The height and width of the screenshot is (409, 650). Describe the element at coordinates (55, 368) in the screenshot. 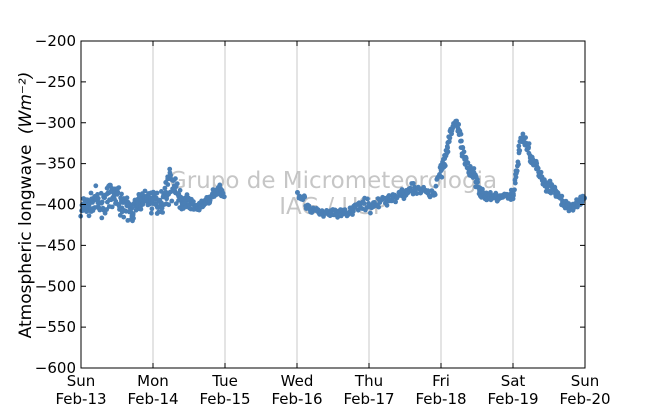

I see `y-tick-label: −600` at that location.